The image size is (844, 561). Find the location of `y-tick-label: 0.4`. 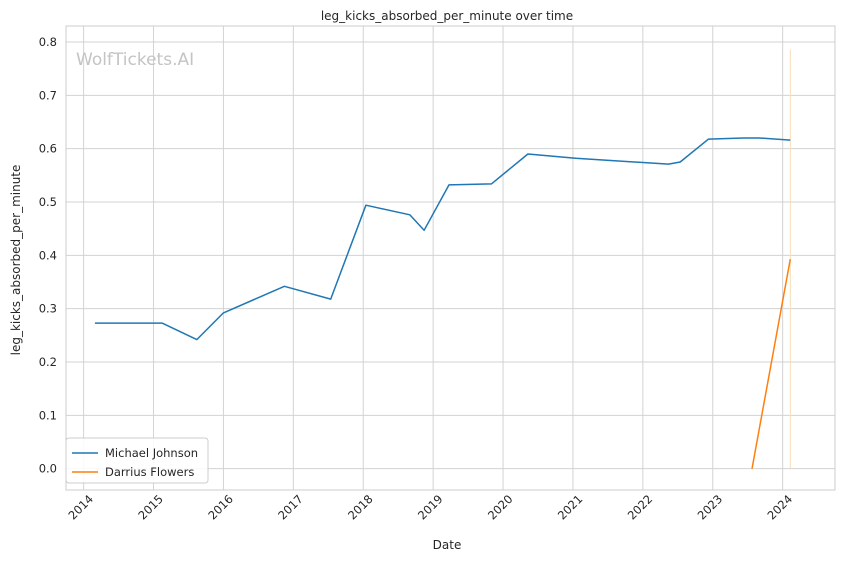

y-tick-label: 0.4 is located at coordinates (48, 255).